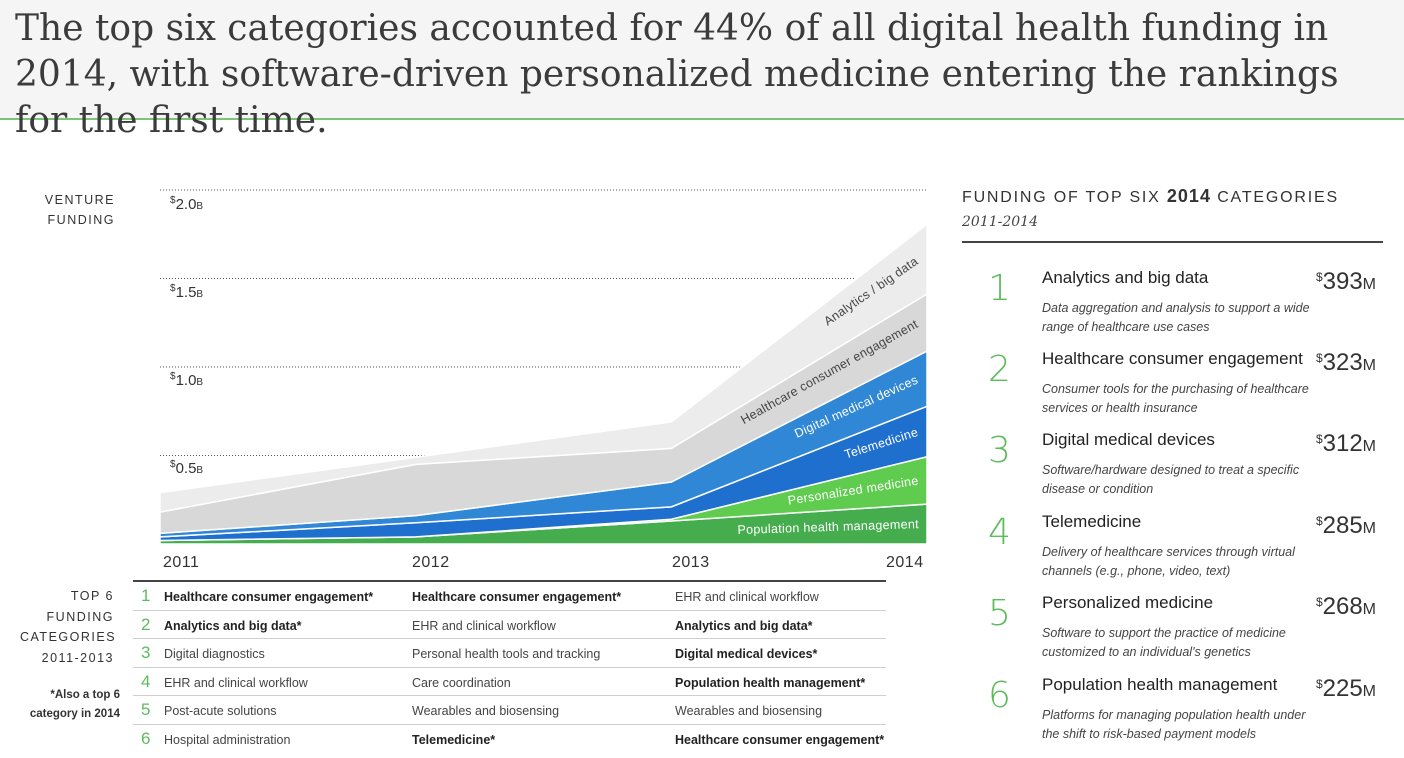 This screenshot has width=1404, height=758. Describe the element at coordinates (486, 711) in the screenshot. I see `table-cell-2012: Wearables and biosensing` at that location.